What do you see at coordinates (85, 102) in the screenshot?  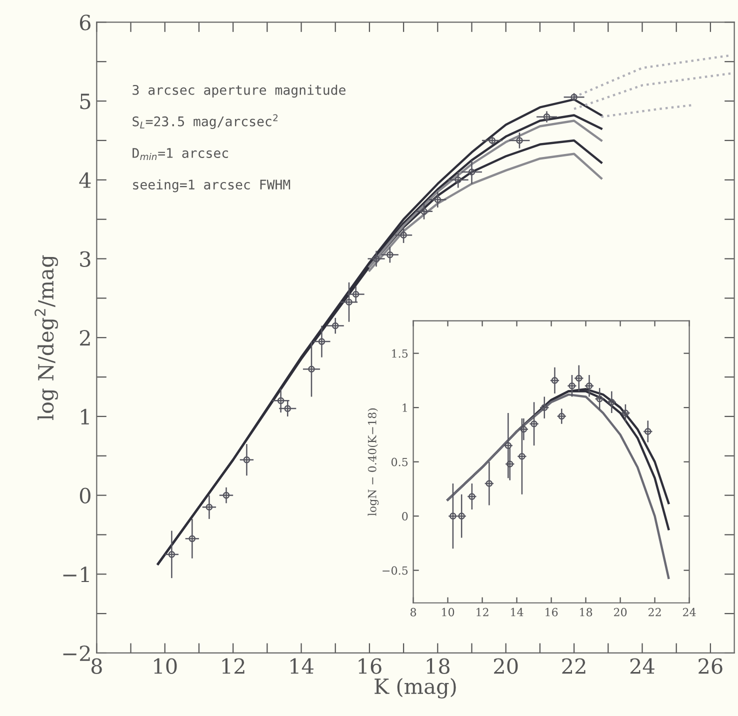 I see `y-tick-label: 5` at bounding box center [85, 102].